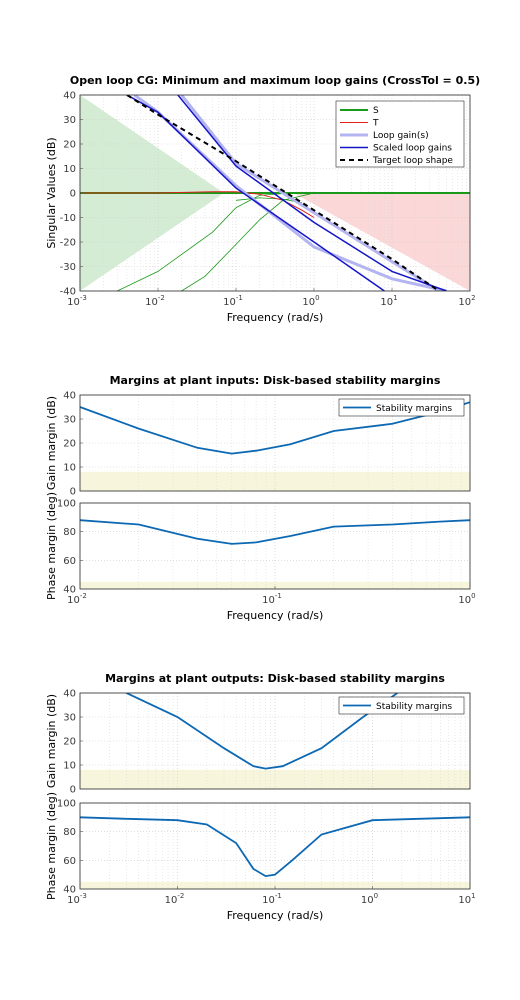 This screenshot has width=520, height=1000. I want to click on chart3-phase-x-tick-label: 10⁻¹, so click(272, 899).